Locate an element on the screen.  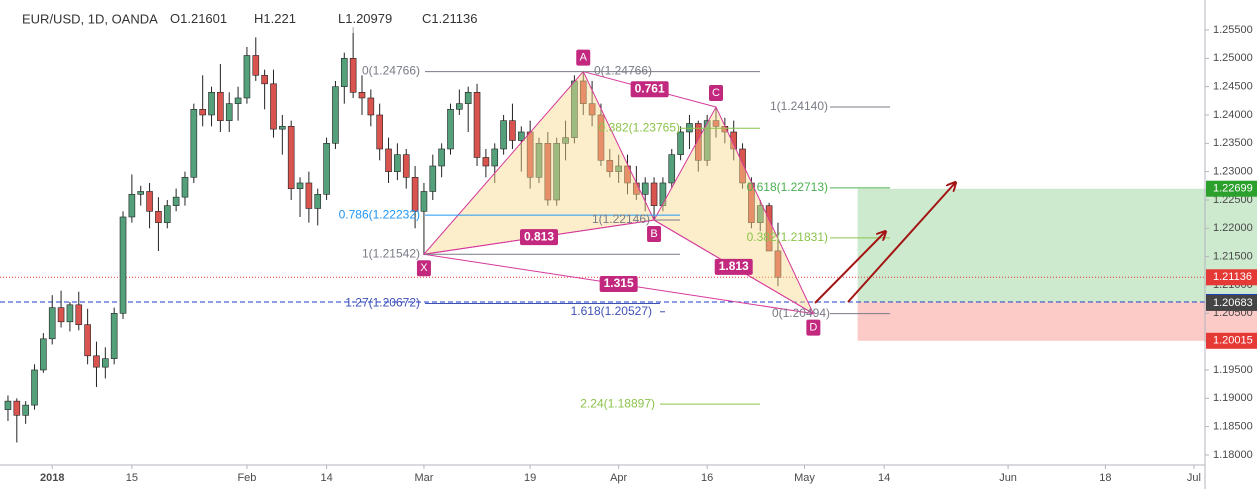
ohlc-item: C1.21136 is located at coordinates (449, 18).